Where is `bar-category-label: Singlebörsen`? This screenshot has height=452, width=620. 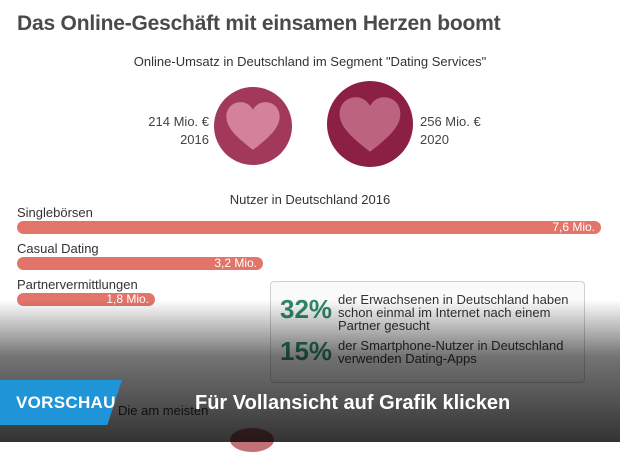
bar-category-label: Singlebörsen is located at coordinates (55, 212).